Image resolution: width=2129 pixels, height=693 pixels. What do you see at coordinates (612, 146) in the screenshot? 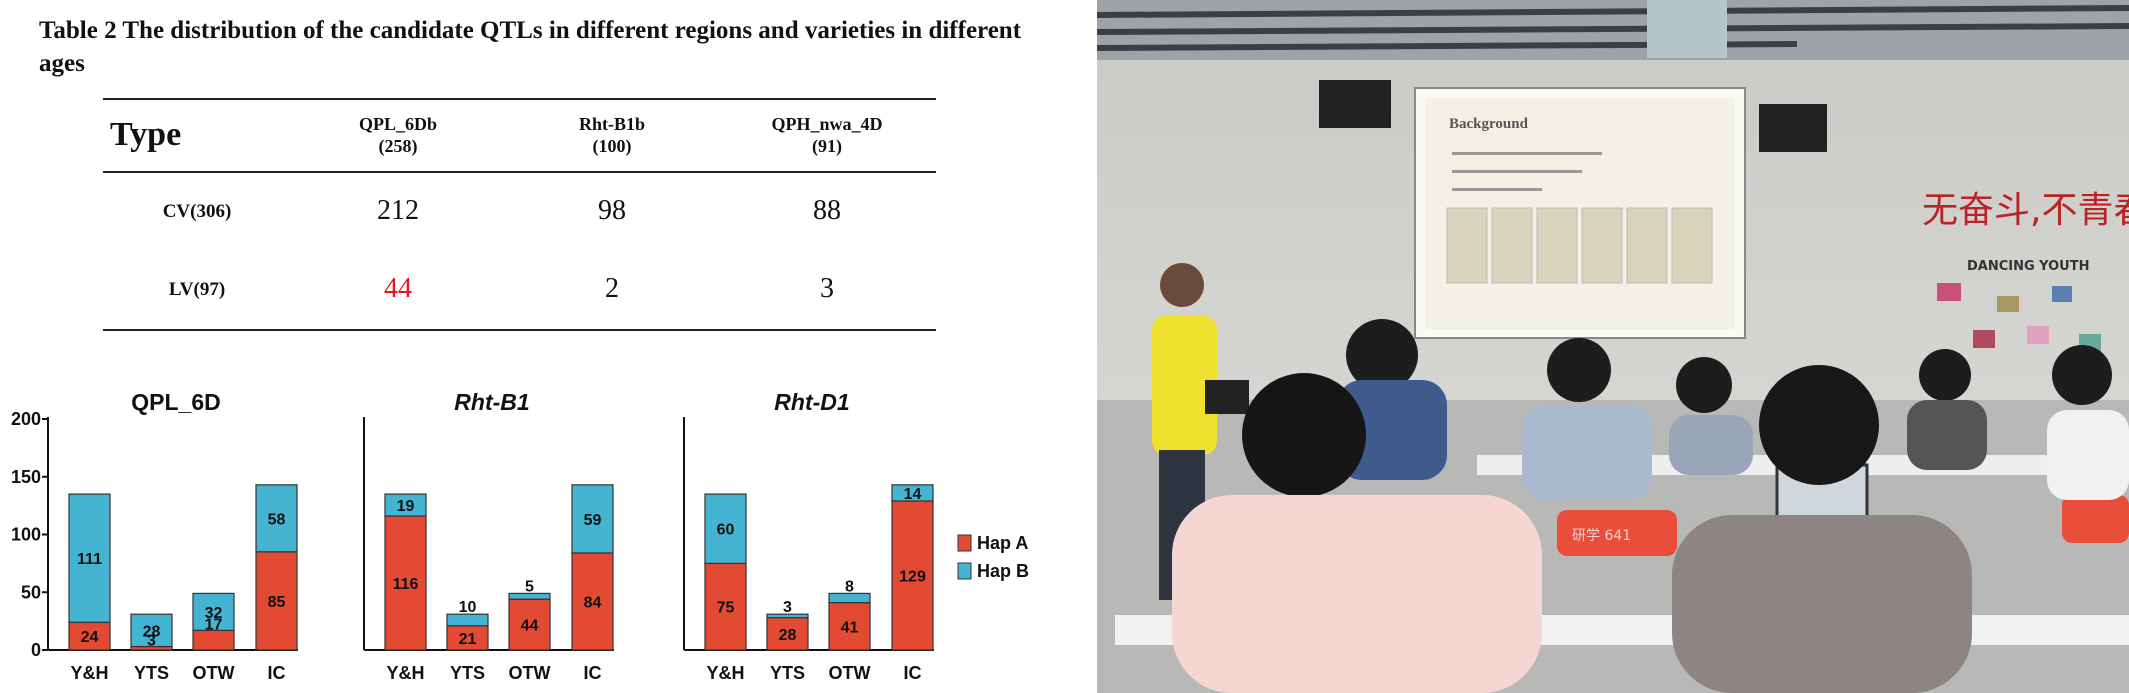
I see `column-count: (100)` at bounding box center [612, 146].